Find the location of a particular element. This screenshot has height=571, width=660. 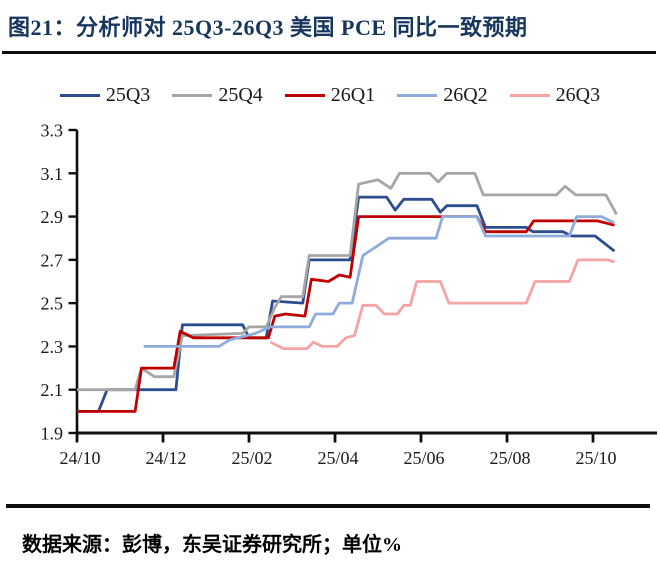

y-tick-label: 2.1 is located at coordinates (52, 390).